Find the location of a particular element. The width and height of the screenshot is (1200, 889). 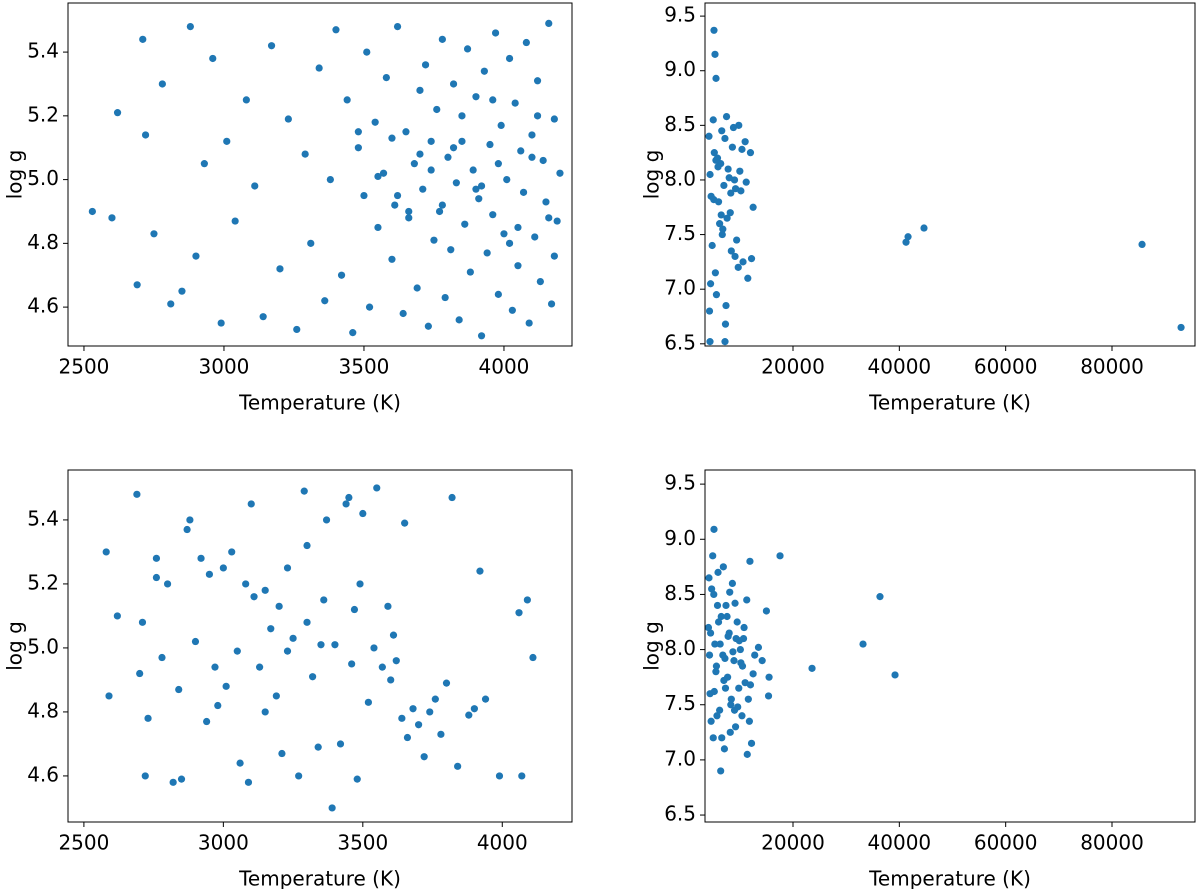

x-tick-label: 2500 is located at coordinates (84, 367).